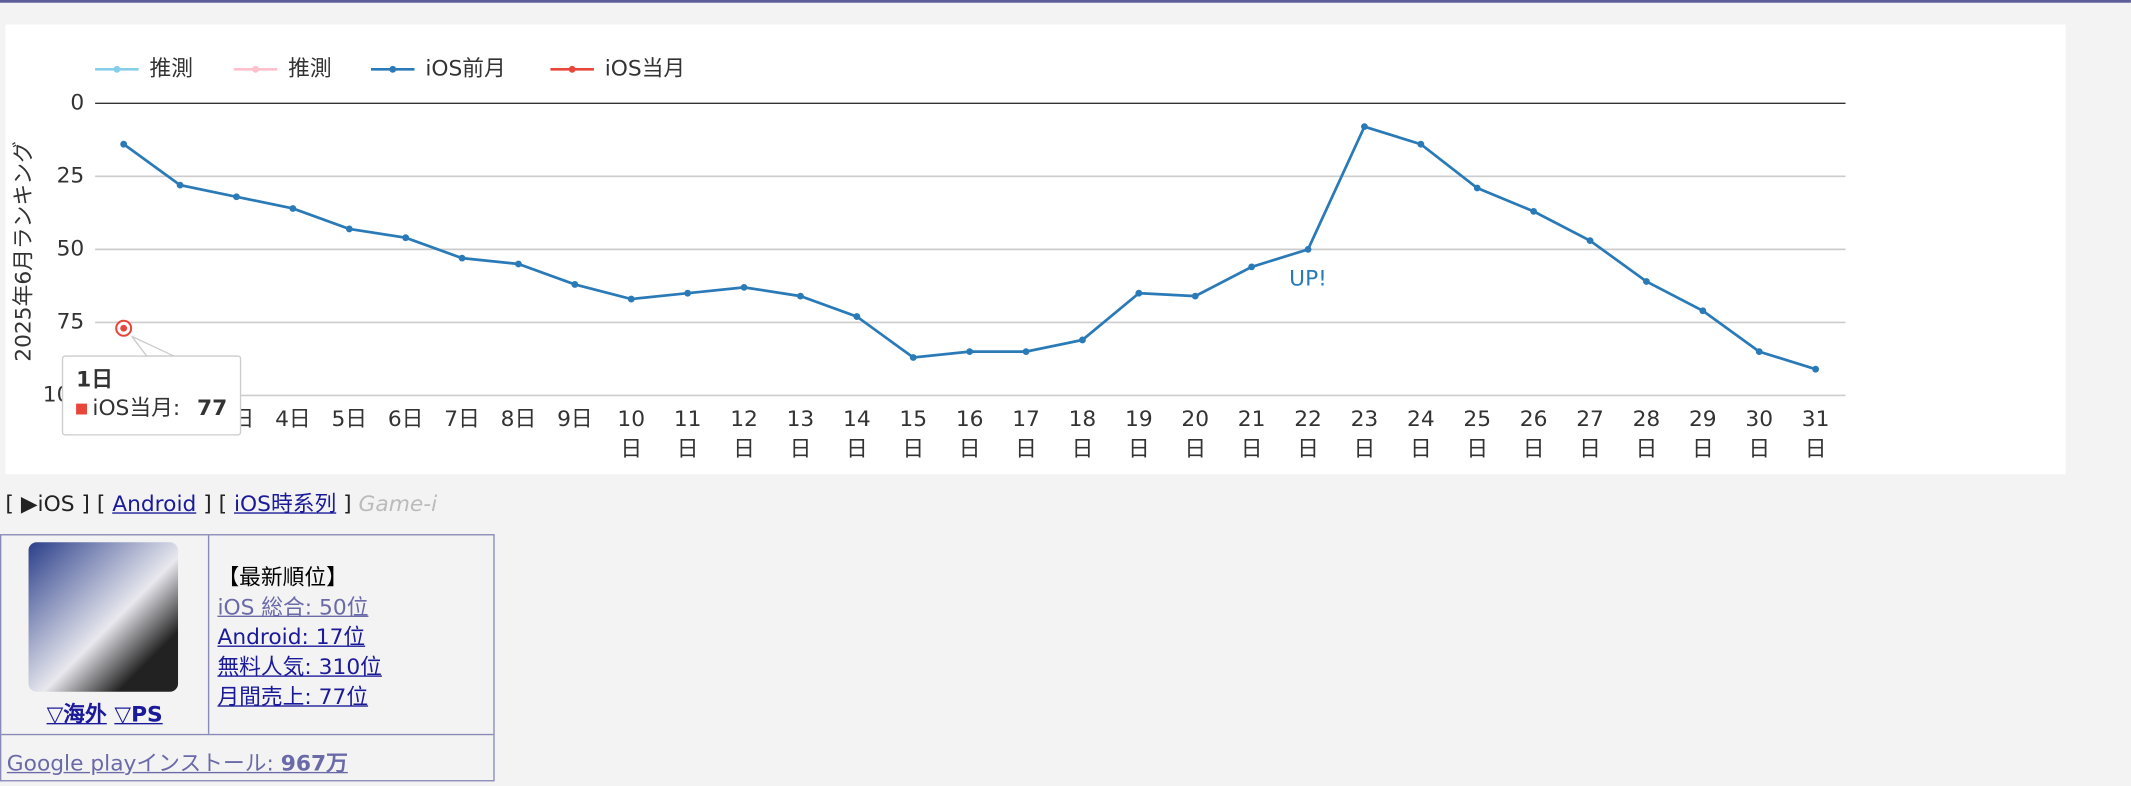 Image resolution: width=2131 pixels, height=786 pixels. What do you see at coordinates (71, 321) in the screenshot?
I see `y-tick-label: 75` at bounding box center [71, 321].